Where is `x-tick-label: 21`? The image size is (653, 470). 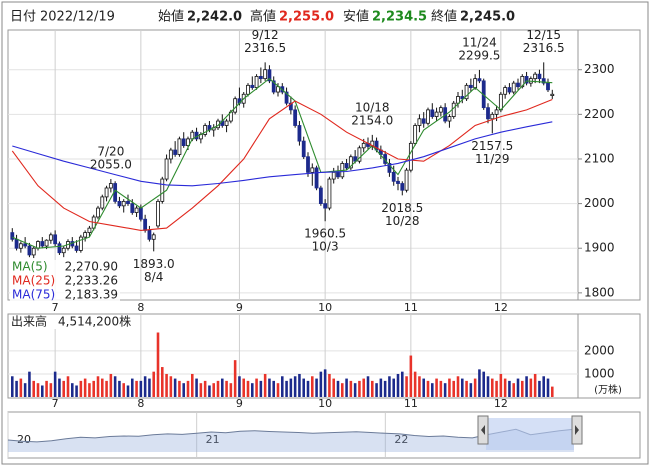
x-tick-label: 21 is located at coordinates (213, 439).